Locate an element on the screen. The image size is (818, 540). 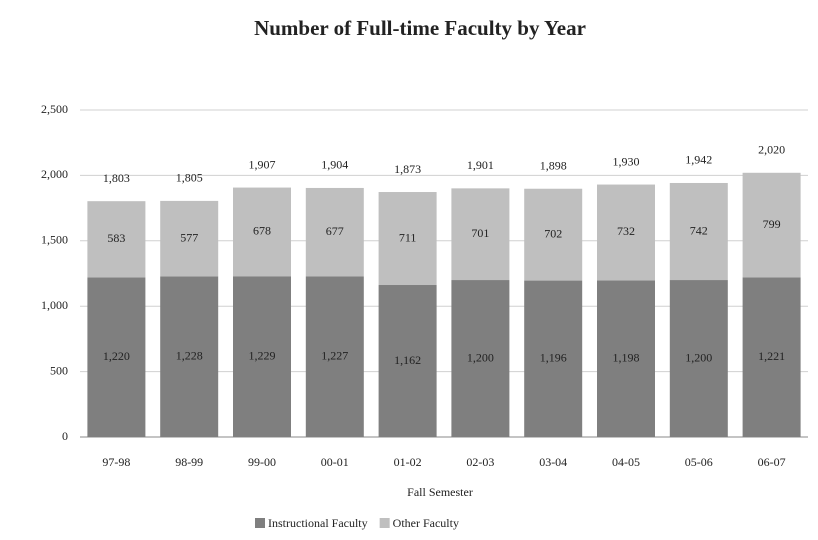
data-label: 701 is located at coordinates (480, 233).